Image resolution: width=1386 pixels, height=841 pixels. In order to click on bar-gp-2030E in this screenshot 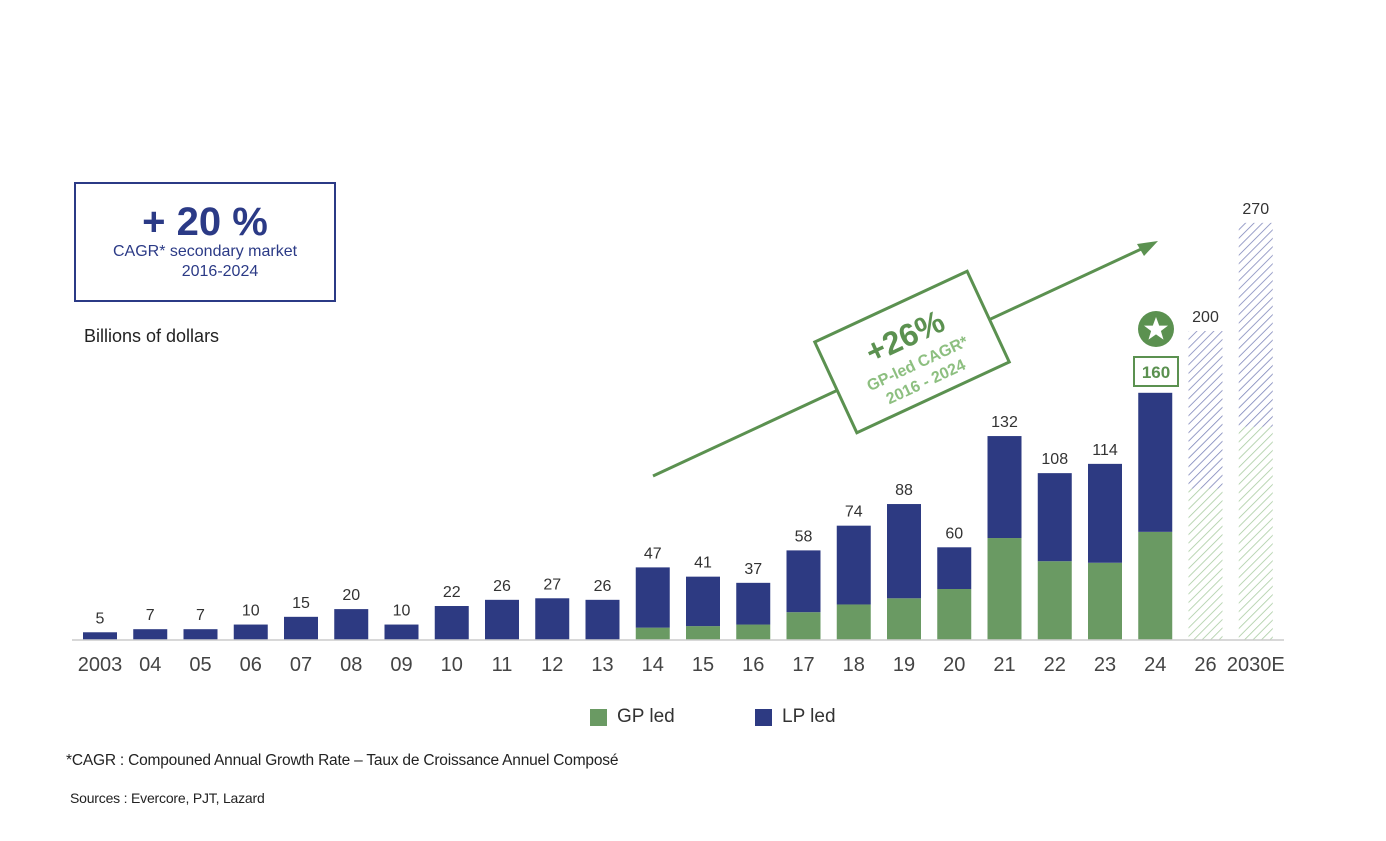, I will do `click(1255, 533)`.